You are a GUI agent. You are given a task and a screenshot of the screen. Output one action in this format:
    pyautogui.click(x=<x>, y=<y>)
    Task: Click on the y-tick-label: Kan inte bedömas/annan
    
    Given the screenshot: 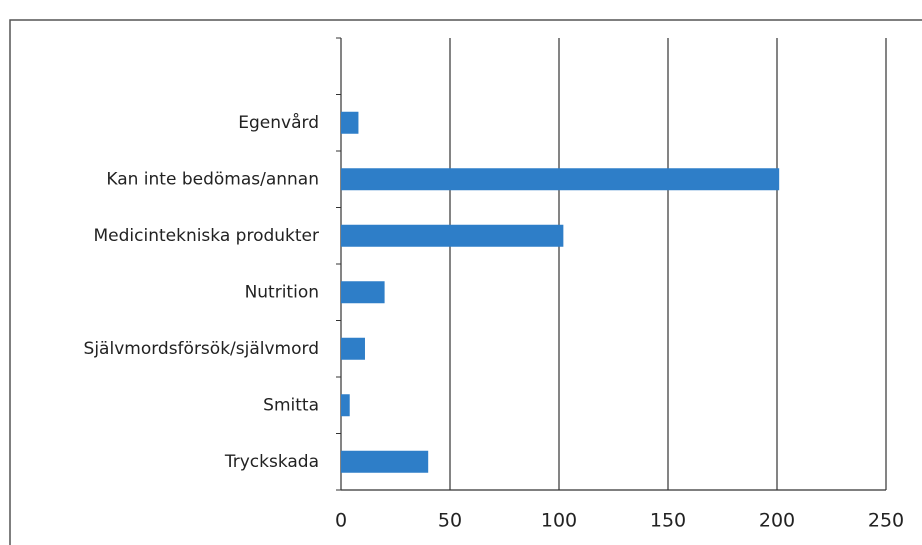 What is the action you would take?
    pyautogui.click(x=212, y=179)
    